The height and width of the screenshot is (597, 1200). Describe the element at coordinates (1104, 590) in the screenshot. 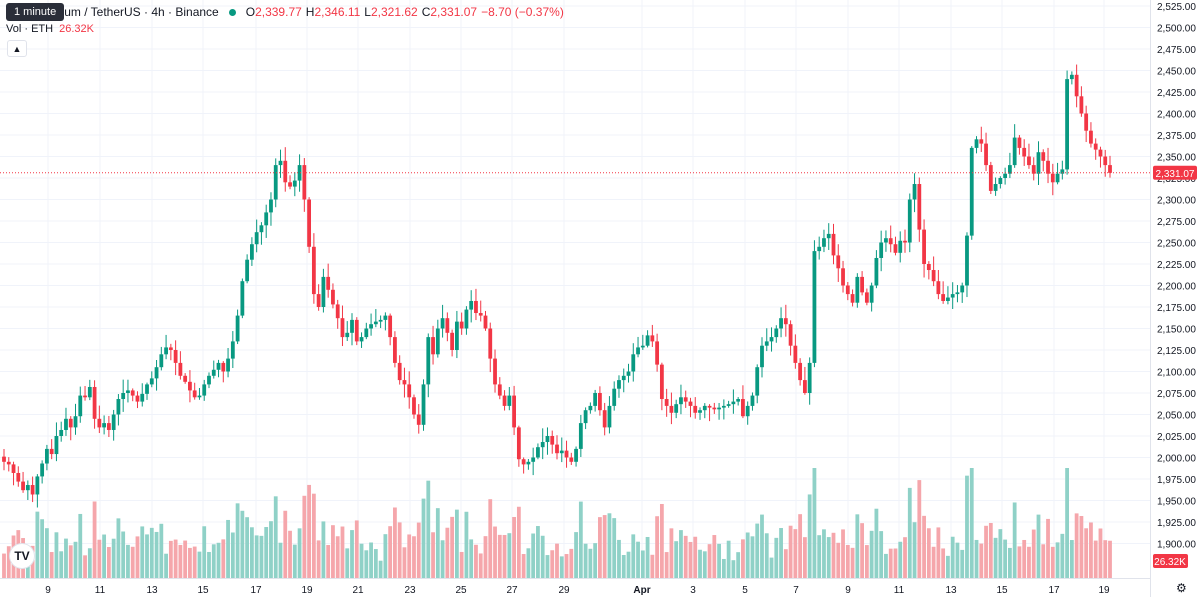

I see `x-tick-label: 19` at that location.